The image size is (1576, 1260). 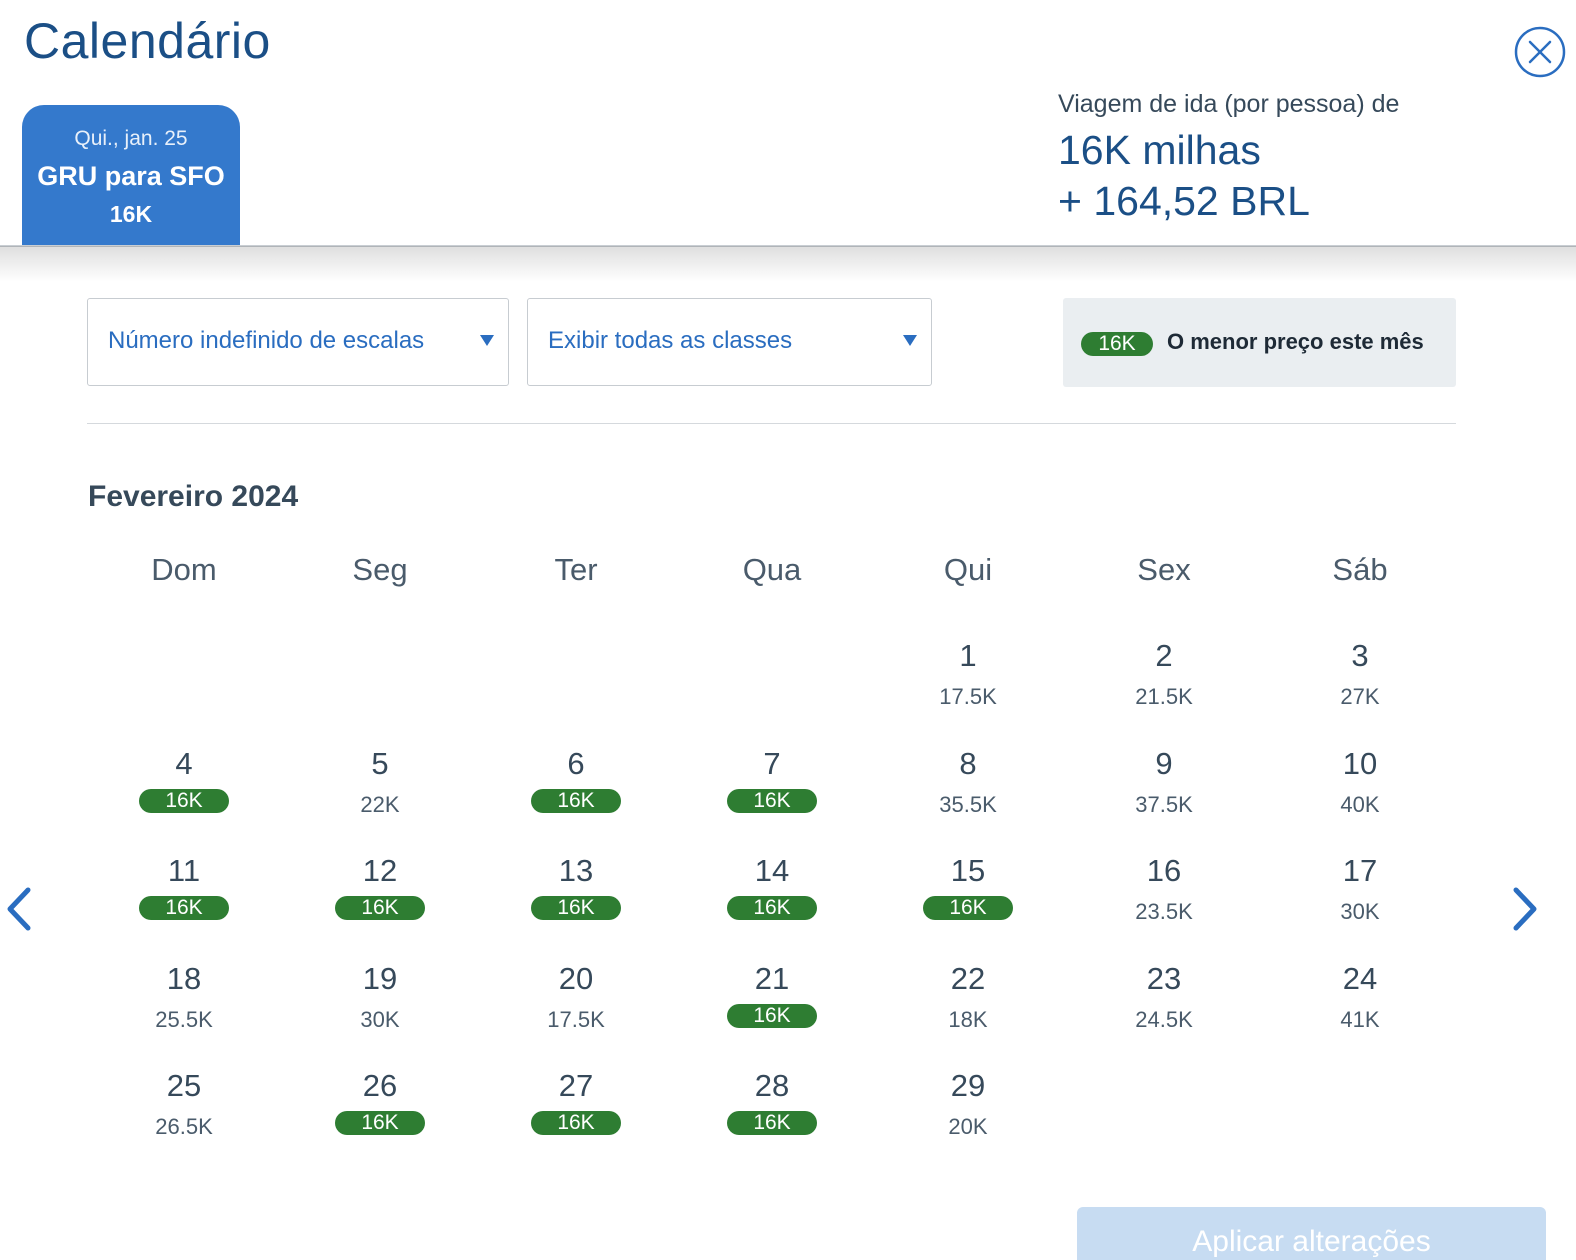 I want to click on chevron-right-icon, so click(x=1525, y=909).